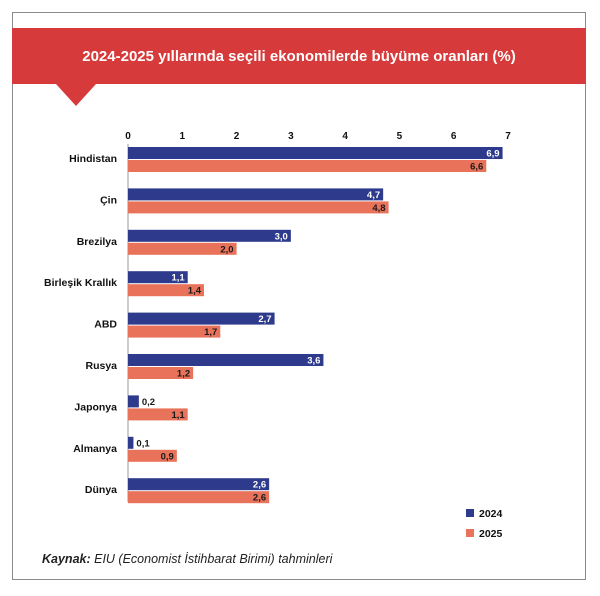  Describe the element at coordinates (80, 283) in the screenshot. I see `category-label: Birleşik Krallık` at that location.